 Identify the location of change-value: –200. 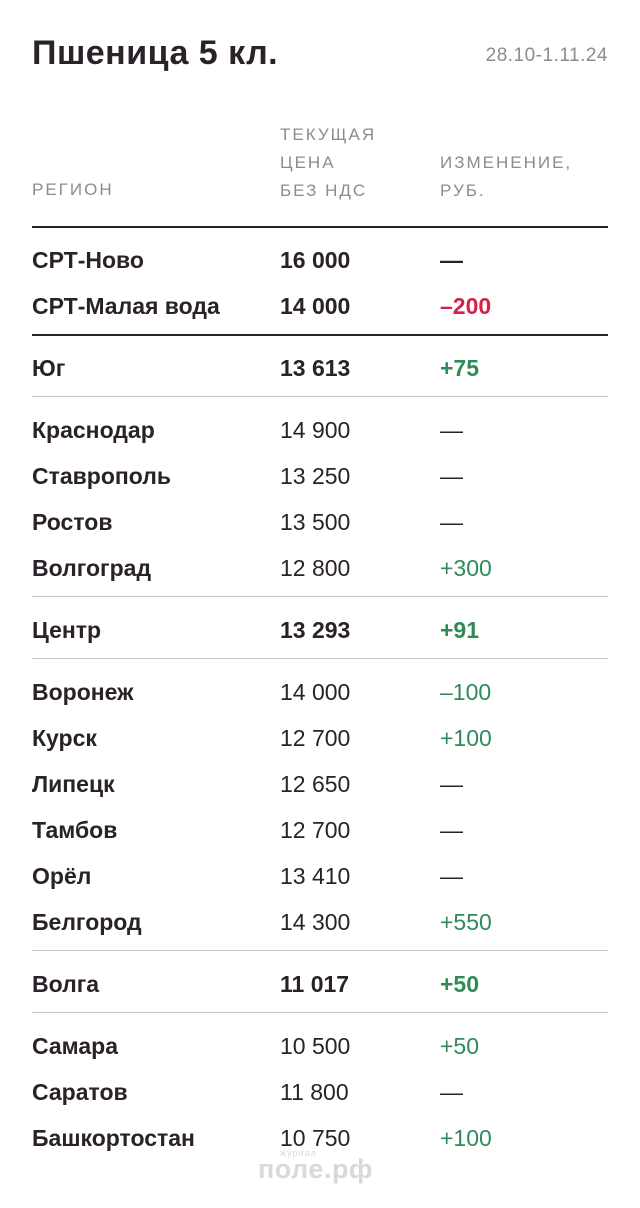
(466, 306).